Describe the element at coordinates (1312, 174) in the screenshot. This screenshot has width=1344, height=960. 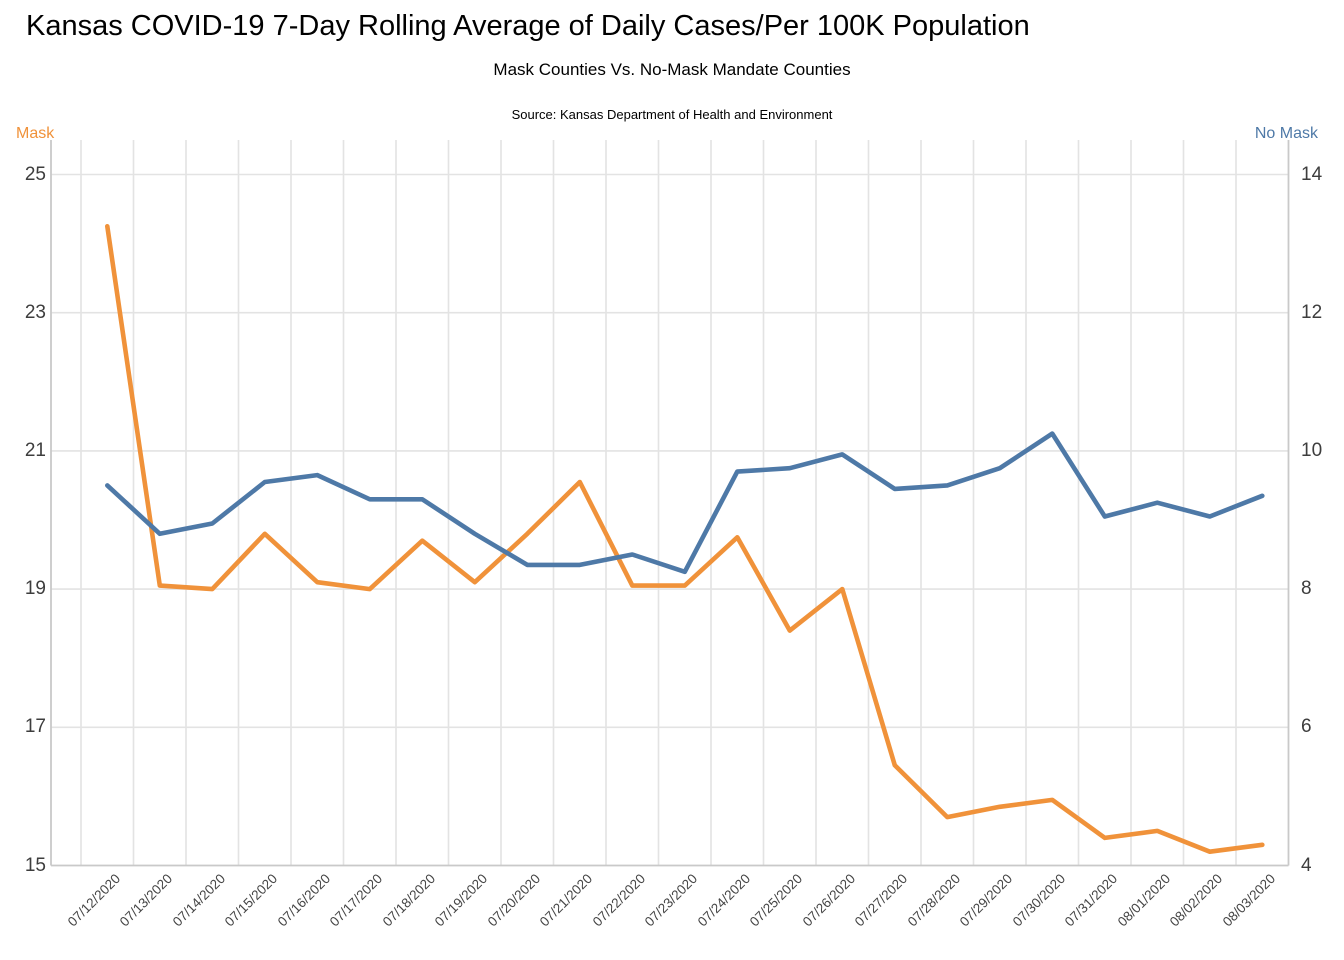
I see `y-right-tick-label: 14` at that location.